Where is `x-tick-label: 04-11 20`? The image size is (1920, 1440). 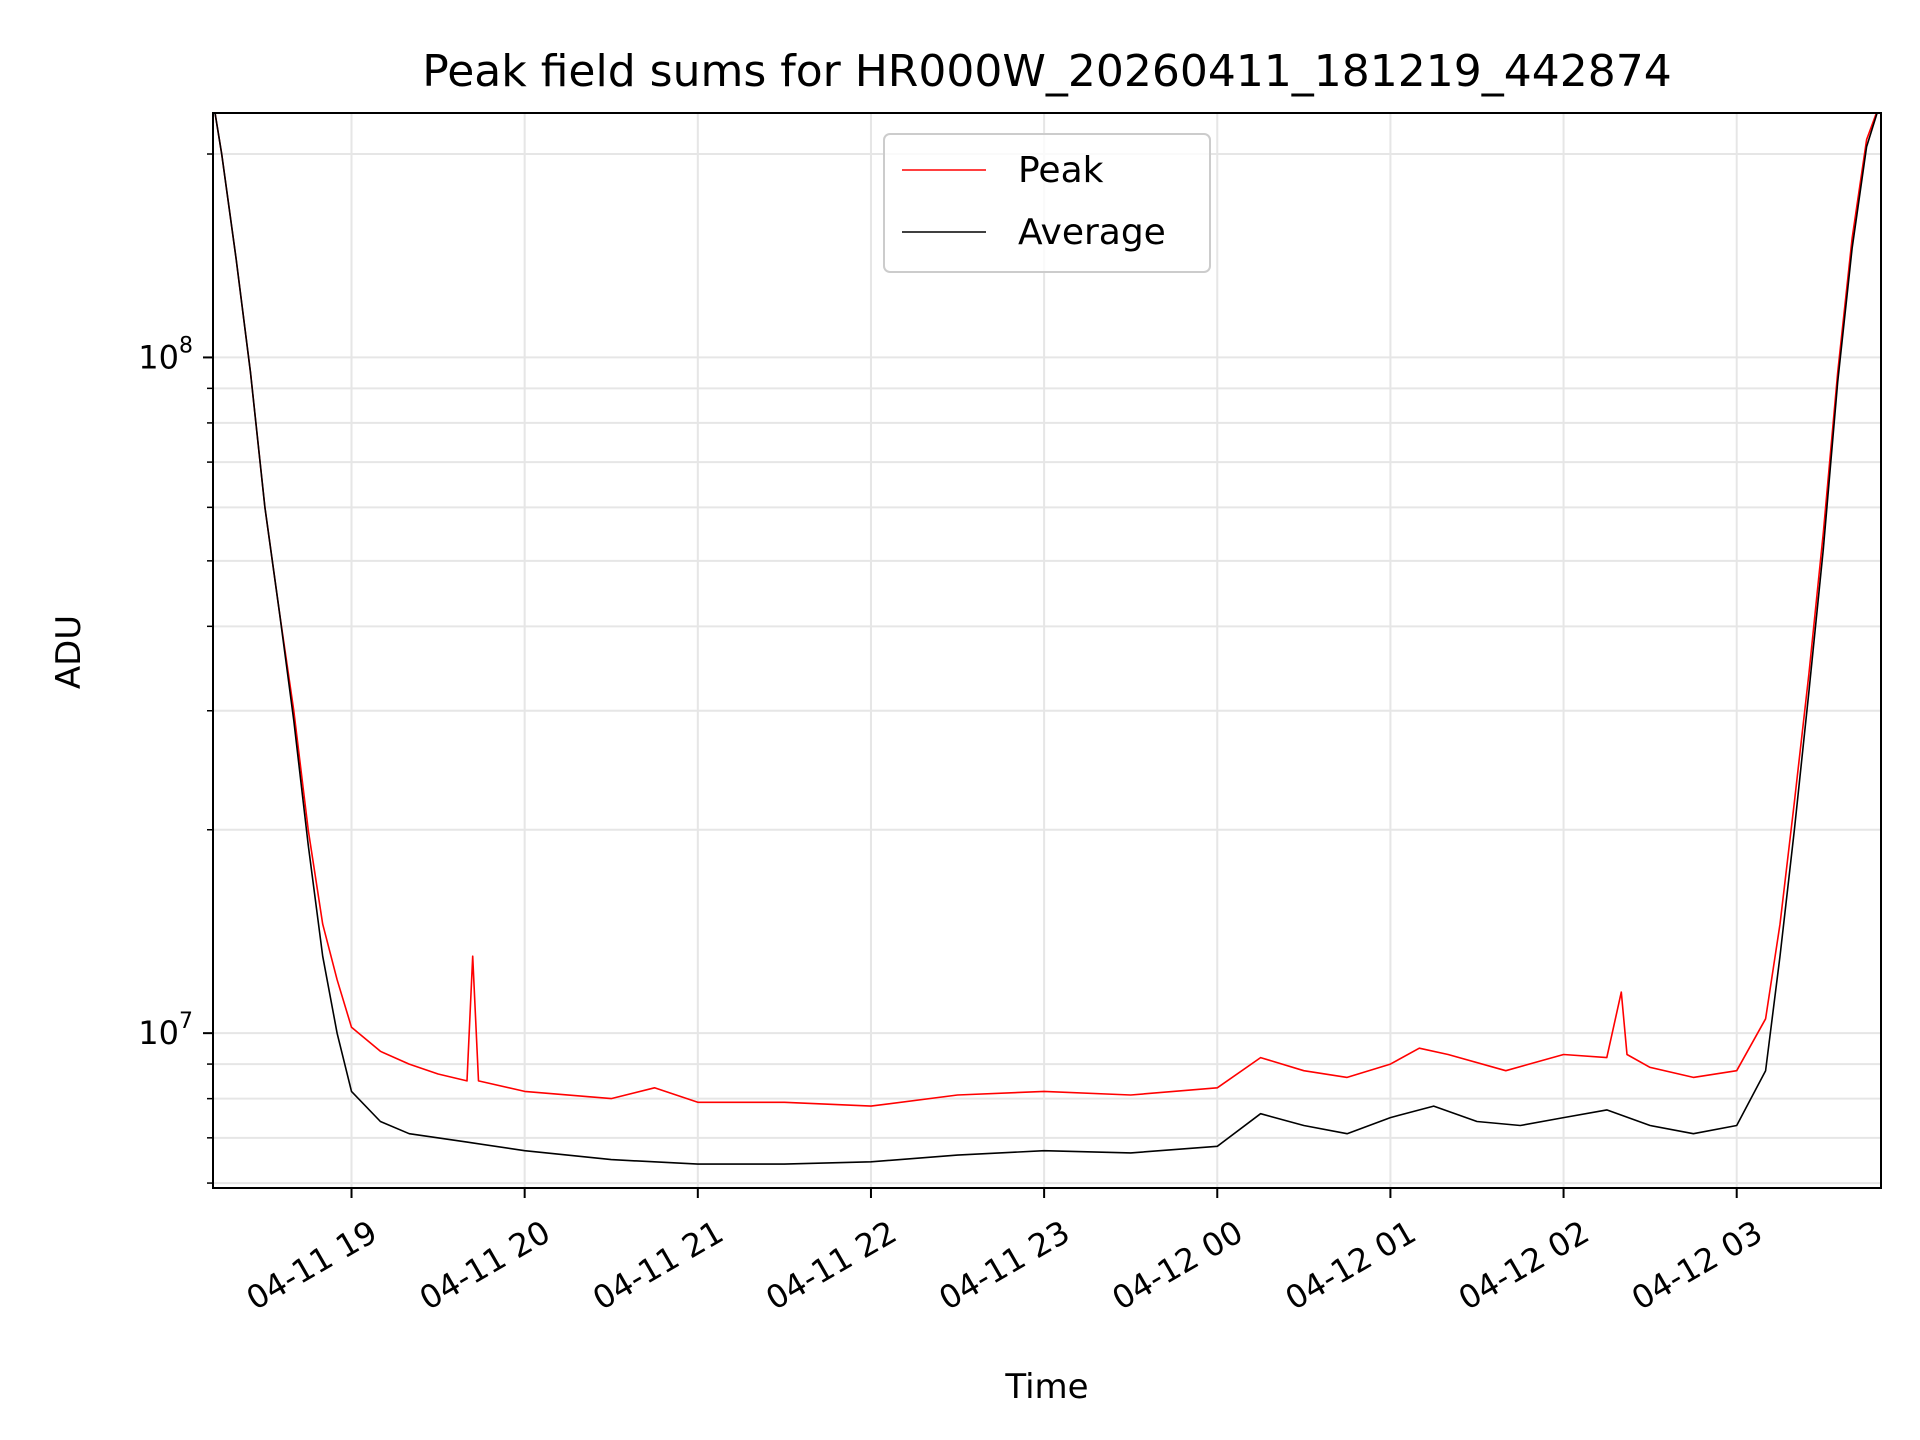
x-tick-label: 04-11 20 is located at coordinates (485, 1265).